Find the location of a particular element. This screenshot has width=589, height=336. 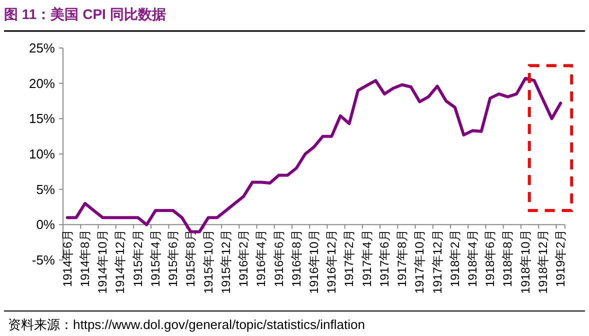

xtick: 1915年12月 is located at coordinates (225, 262).